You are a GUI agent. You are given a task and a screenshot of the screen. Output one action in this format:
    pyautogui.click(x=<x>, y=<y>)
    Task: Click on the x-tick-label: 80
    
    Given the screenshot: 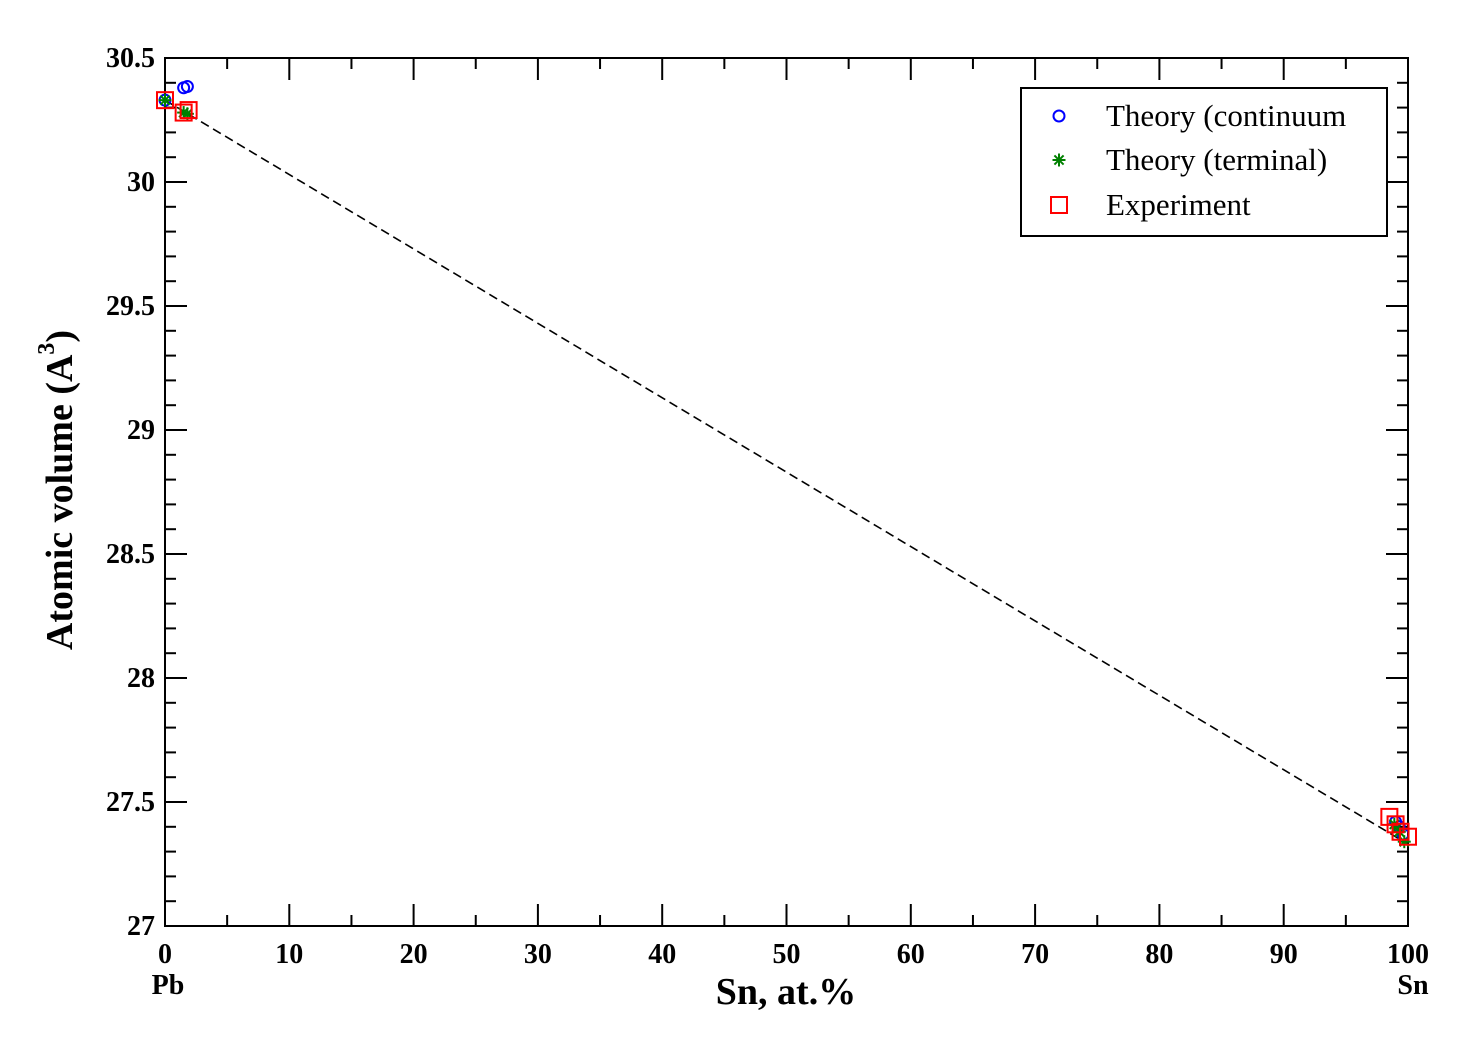 What is the action you would take?
    pyautogui.click(x=1159, y=954)
    